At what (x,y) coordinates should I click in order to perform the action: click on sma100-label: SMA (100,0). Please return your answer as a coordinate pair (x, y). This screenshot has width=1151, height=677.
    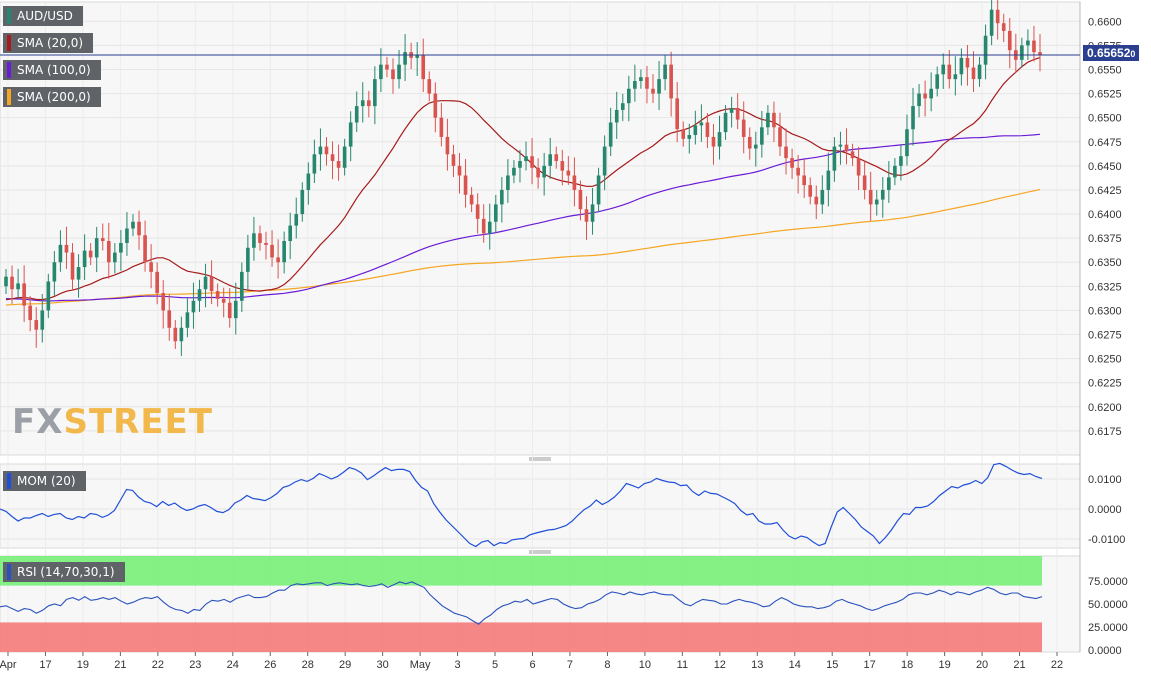
    Looking at the image, I should click on (52, 70).